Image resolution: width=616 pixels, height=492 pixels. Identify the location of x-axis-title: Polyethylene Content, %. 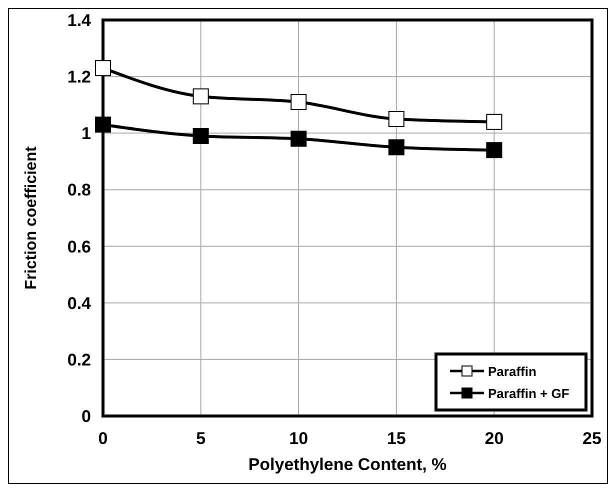
(347, 464).